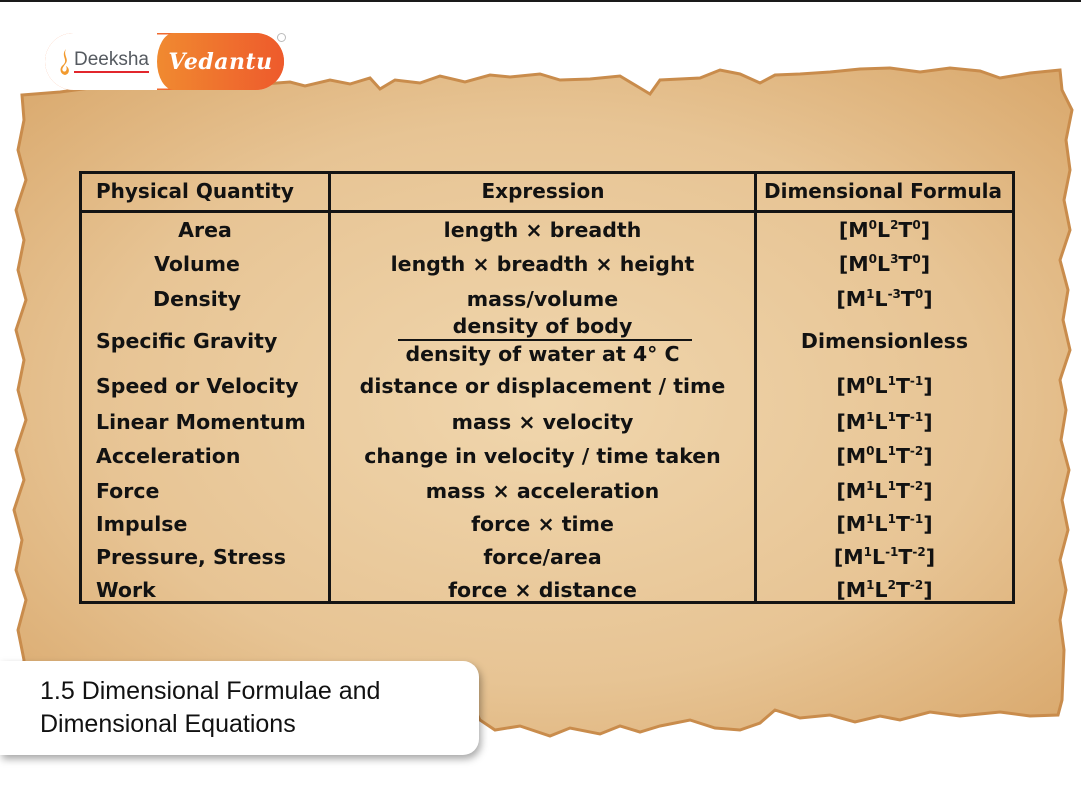  I want to click on expression-pressure-stress: force/area, so click(542, 557).